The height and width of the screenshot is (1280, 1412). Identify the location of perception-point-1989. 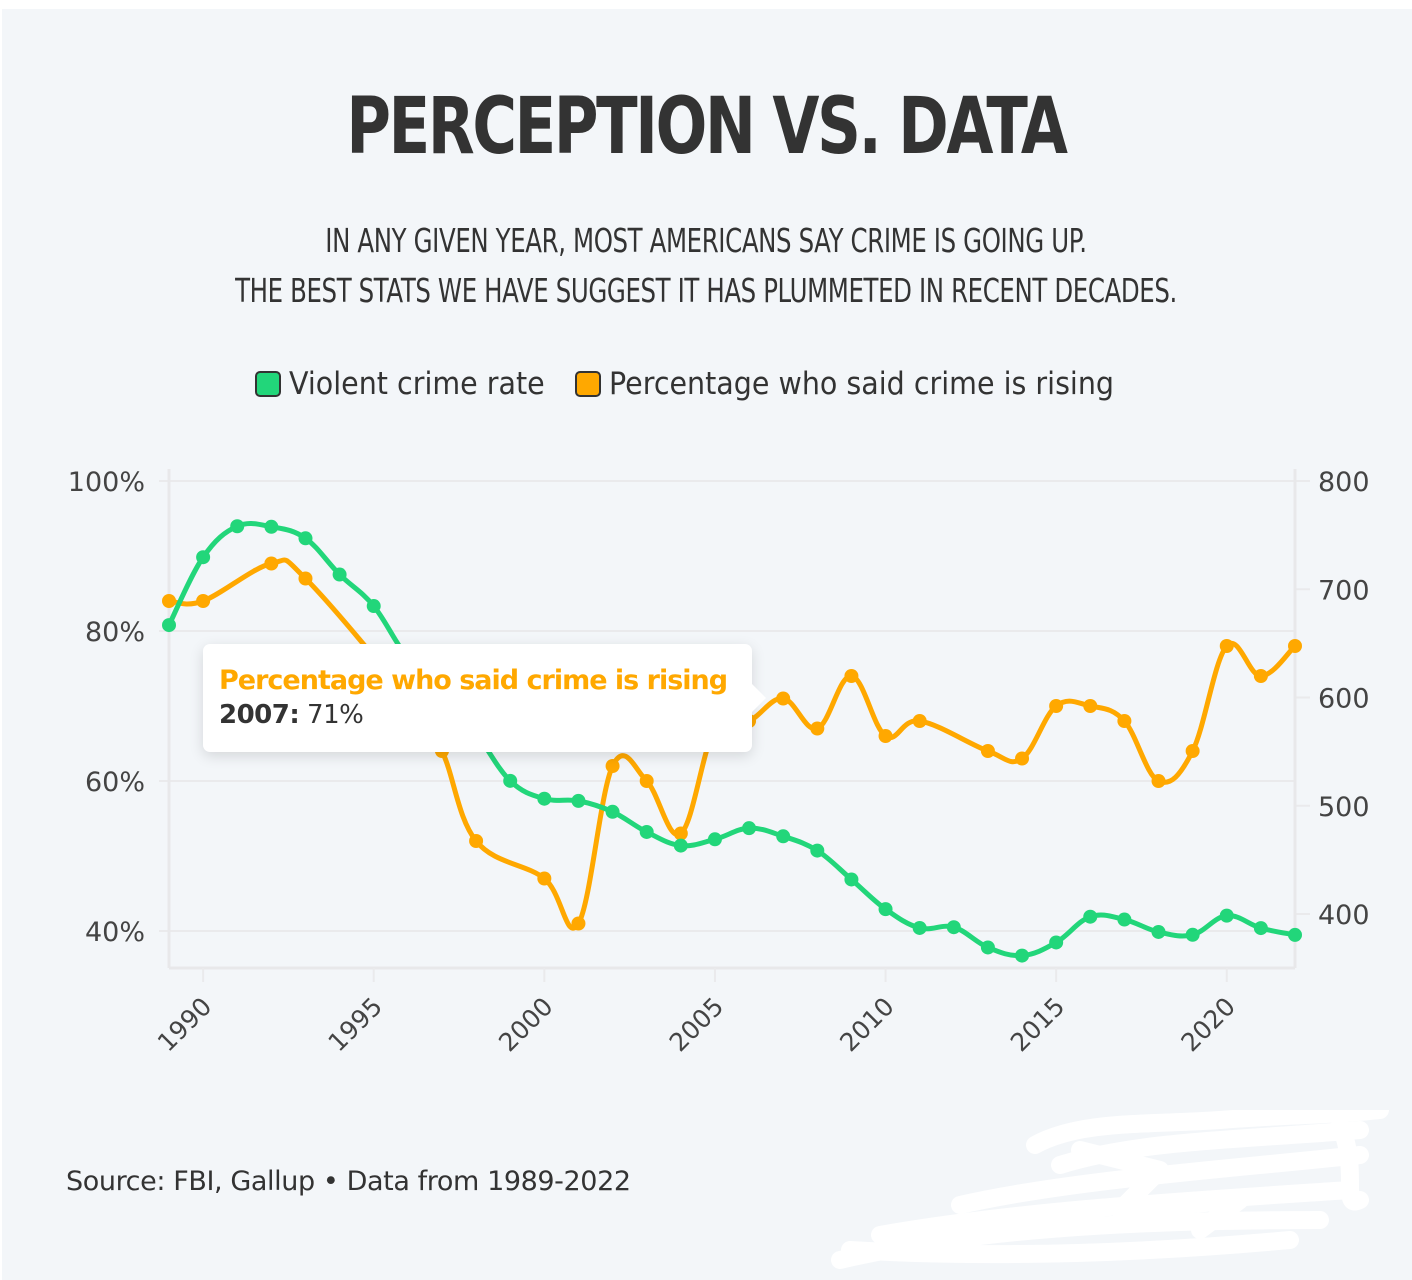
(169, 601).